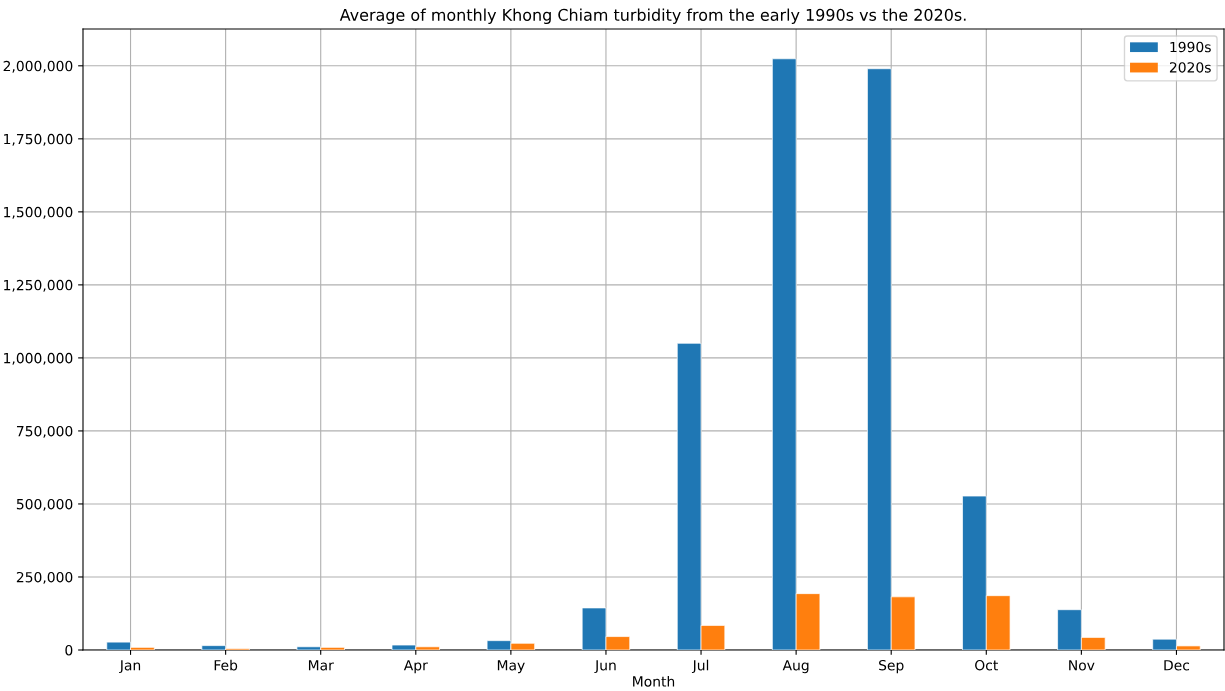 The height and width of the screenshot is (691, 1225). Describe the element at coordinates (38, 212) in the screenshot. I see `y-tick-label: 1,500,000` at that location.